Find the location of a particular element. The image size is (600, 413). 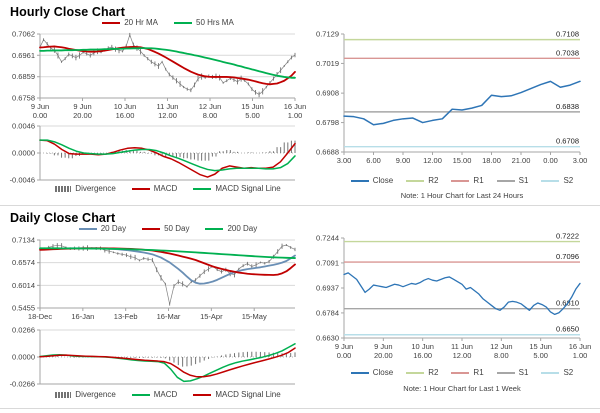

svg-text: 0.6630 is located at coordinates (327, 338).